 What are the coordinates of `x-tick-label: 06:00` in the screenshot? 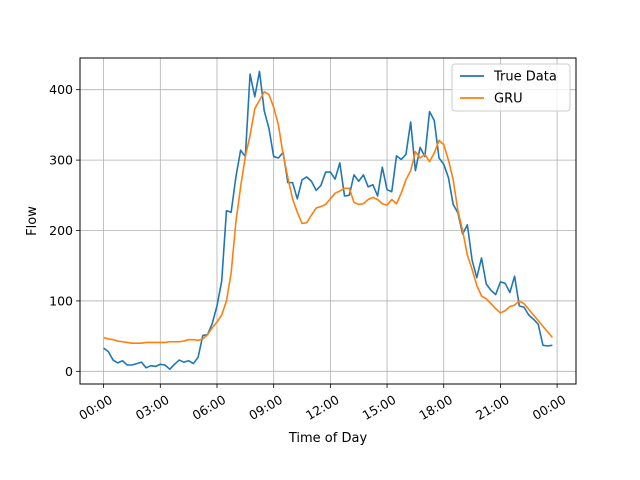 It's located at (209, 407).